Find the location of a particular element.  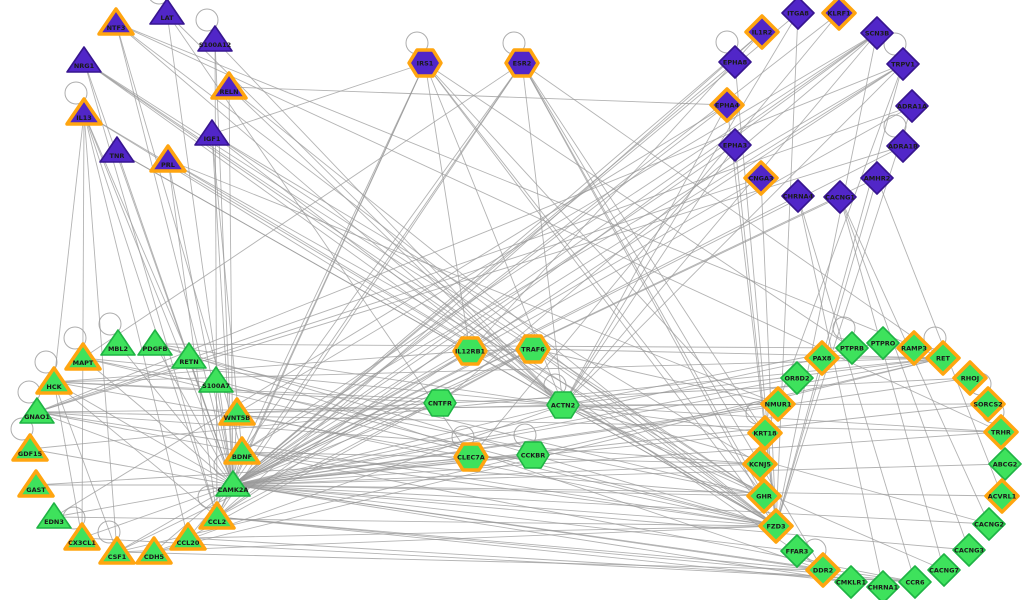

node-CCR6: CCR6 is located at coordinates (915, 582).